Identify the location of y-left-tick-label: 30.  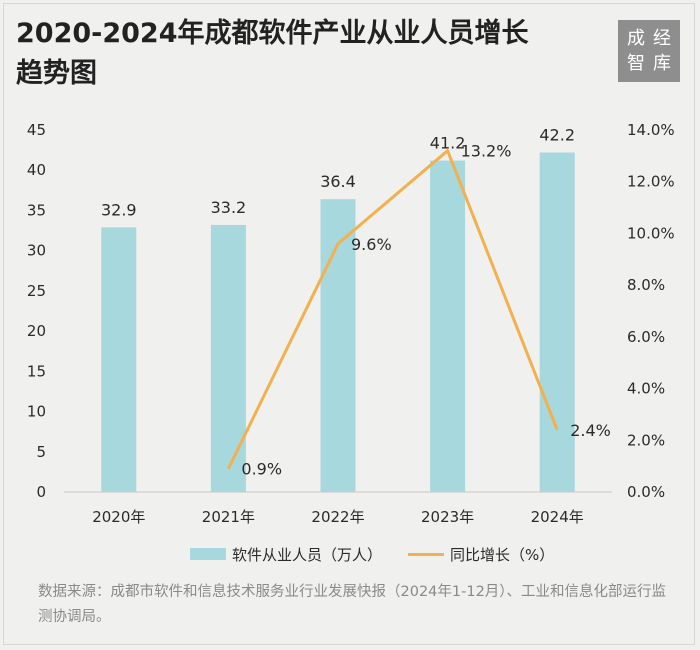
(36, 251).